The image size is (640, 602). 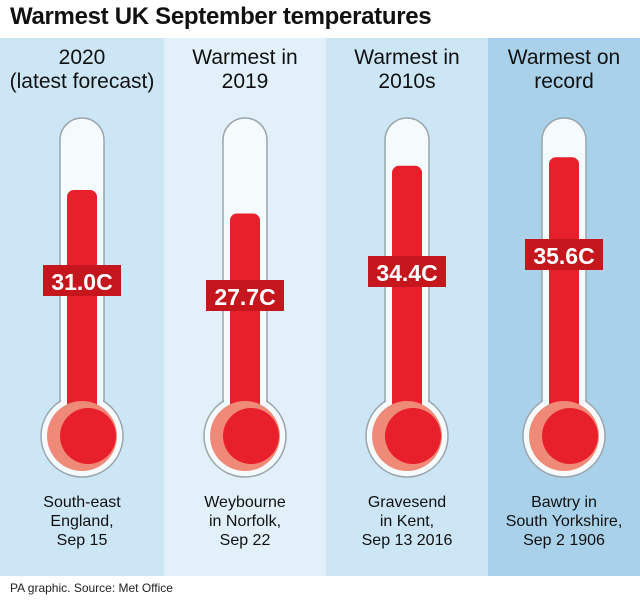 I want to click on panel-heading: Warmest in 2019, so click(x=245, y=70).